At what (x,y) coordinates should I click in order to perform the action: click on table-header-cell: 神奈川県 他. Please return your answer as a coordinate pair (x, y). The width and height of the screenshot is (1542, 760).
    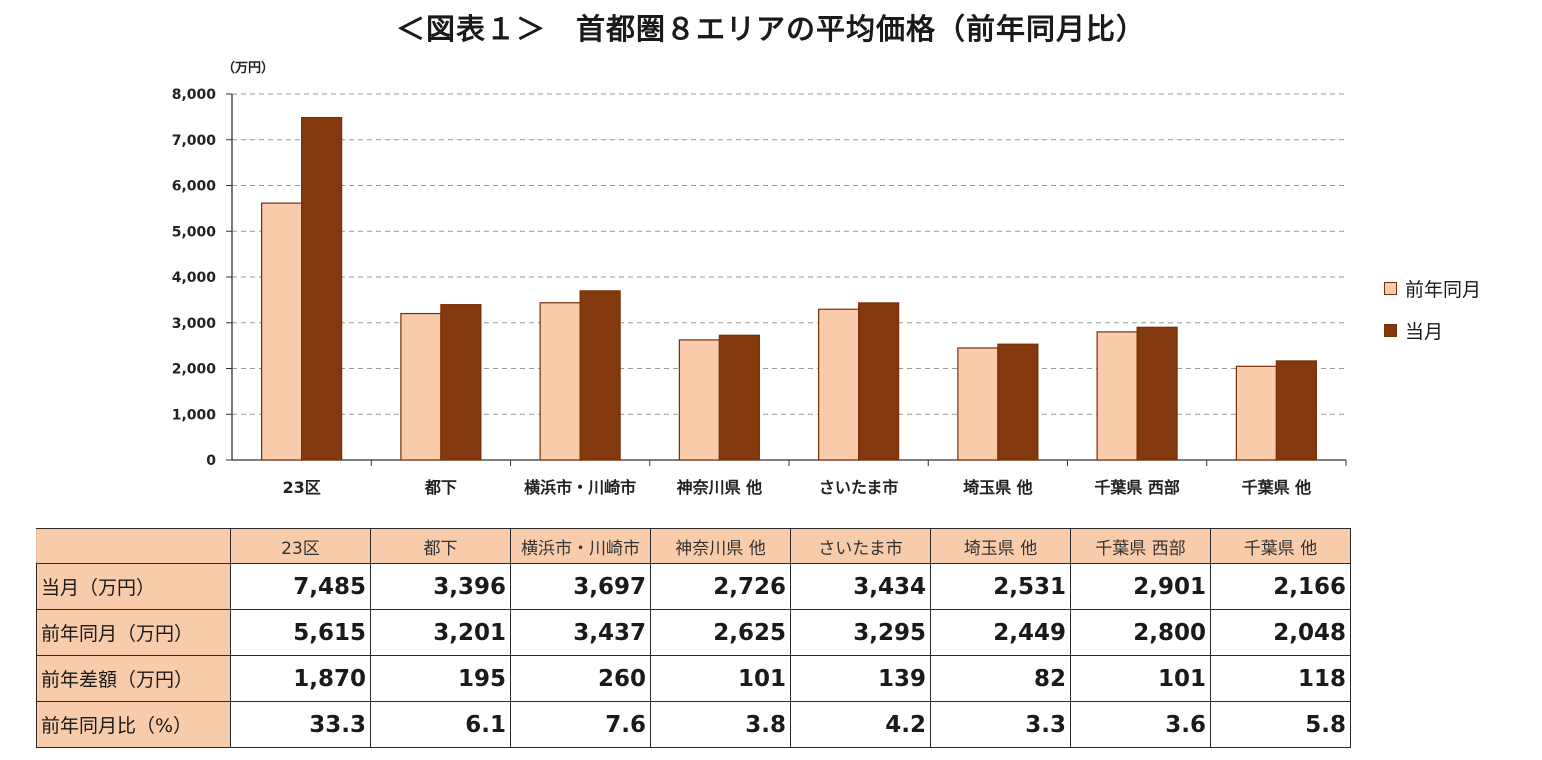
    Looking at the image, I should click on (720, 546).